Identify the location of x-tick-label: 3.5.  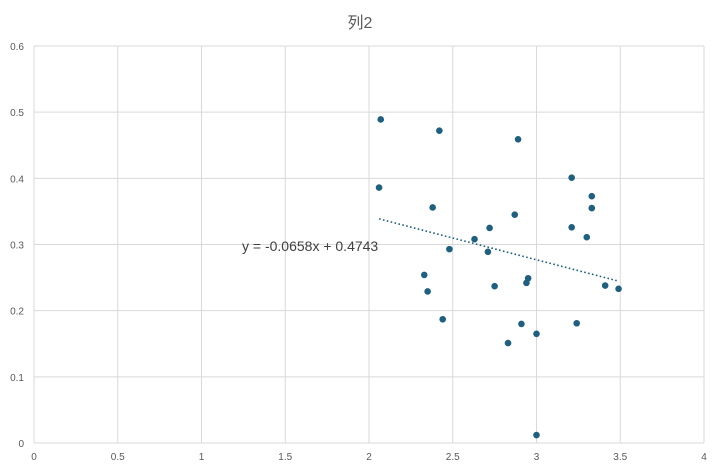
(620, 457).